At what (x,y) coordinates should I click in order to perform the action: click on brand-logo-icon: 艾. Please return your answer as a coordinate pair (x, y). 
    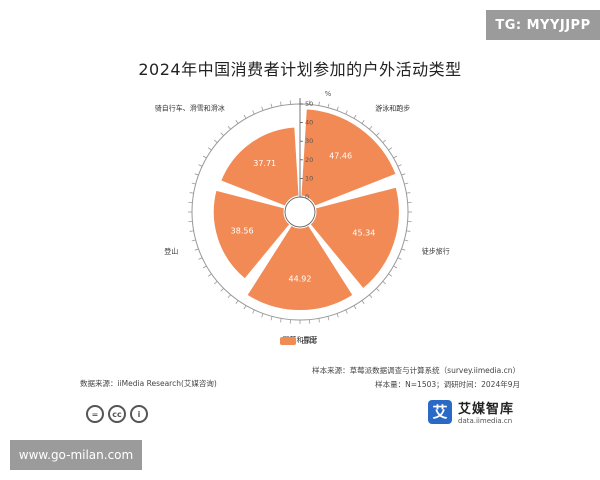
    Looking at the image, I should click on (440, 411).